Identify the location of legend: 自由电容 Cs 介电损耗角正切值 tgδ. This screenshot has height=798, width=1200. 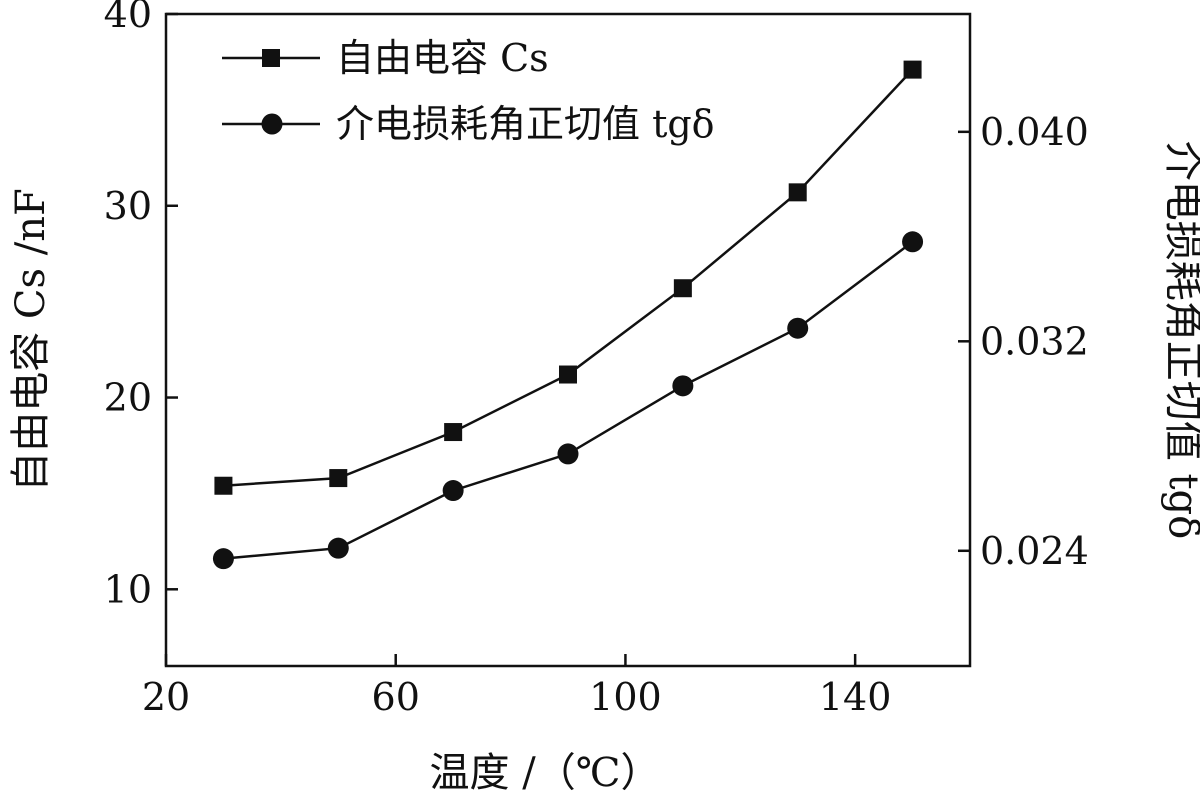
(468, 91).